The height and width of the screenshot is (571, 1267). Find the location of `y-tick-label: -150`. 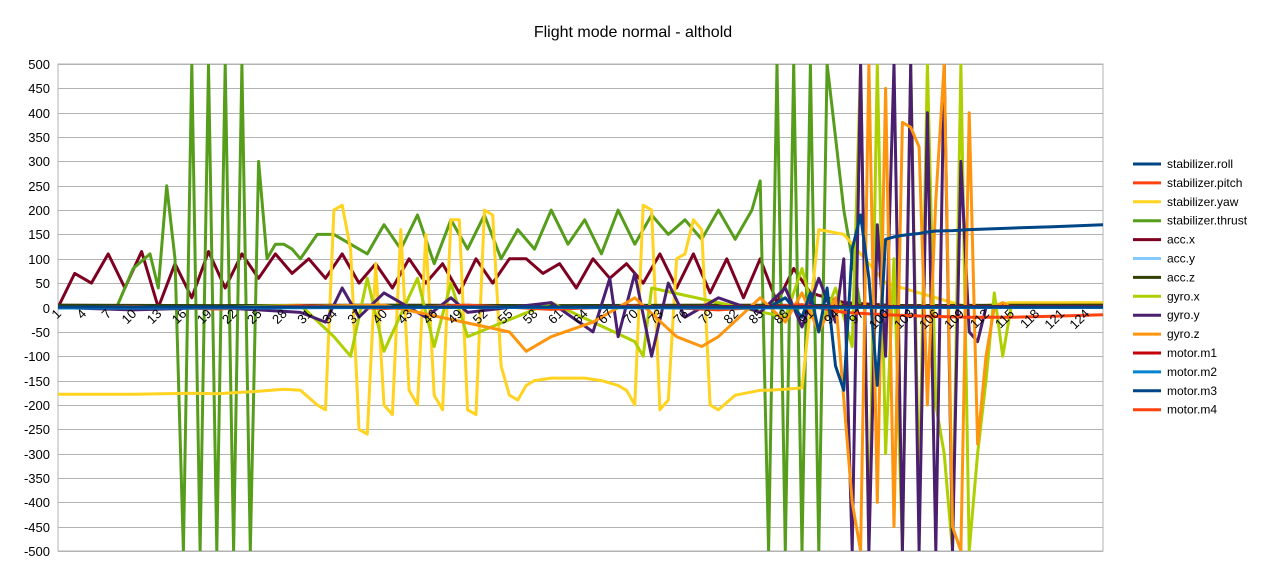

y-tick-label: -150 is located at coordinates (37, 381).